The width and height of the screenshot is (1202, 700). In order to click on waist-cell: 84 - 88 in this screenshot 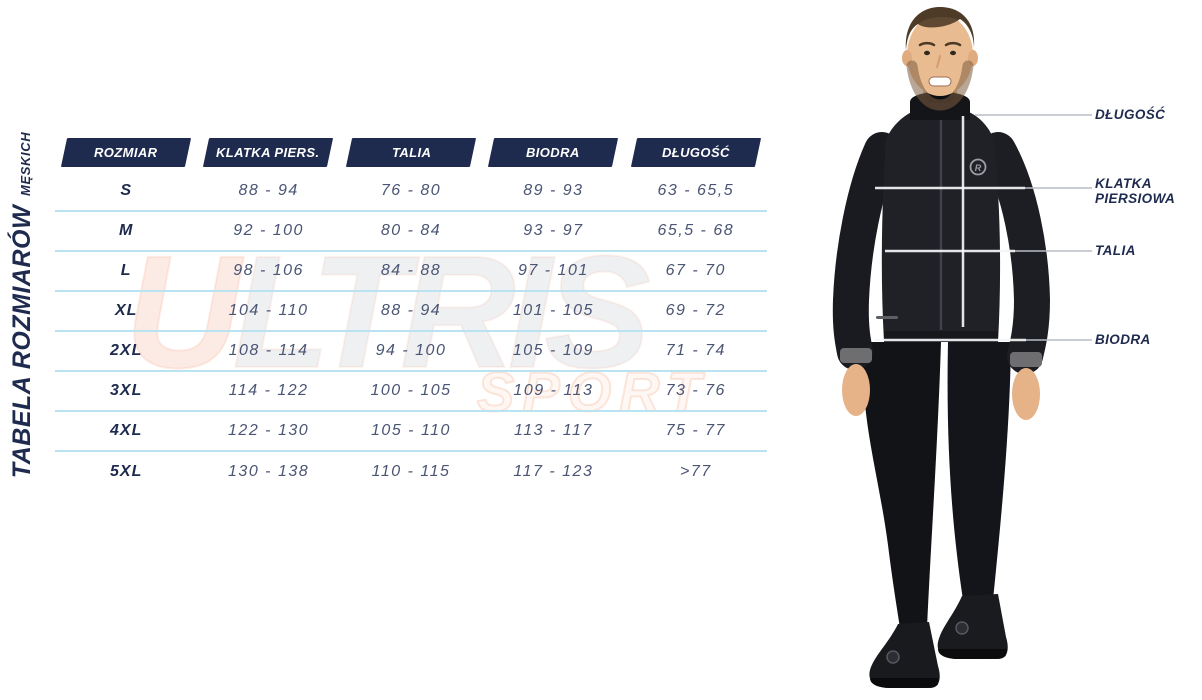, I will do `click(411, 270)`.